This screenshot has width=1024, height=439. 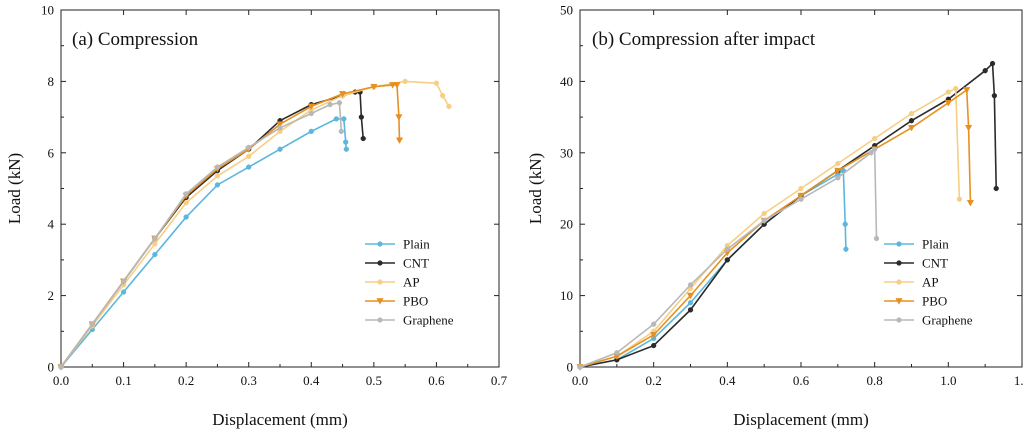 I want to click on x-tick-label: 0.6, so click(x=436, y=380).